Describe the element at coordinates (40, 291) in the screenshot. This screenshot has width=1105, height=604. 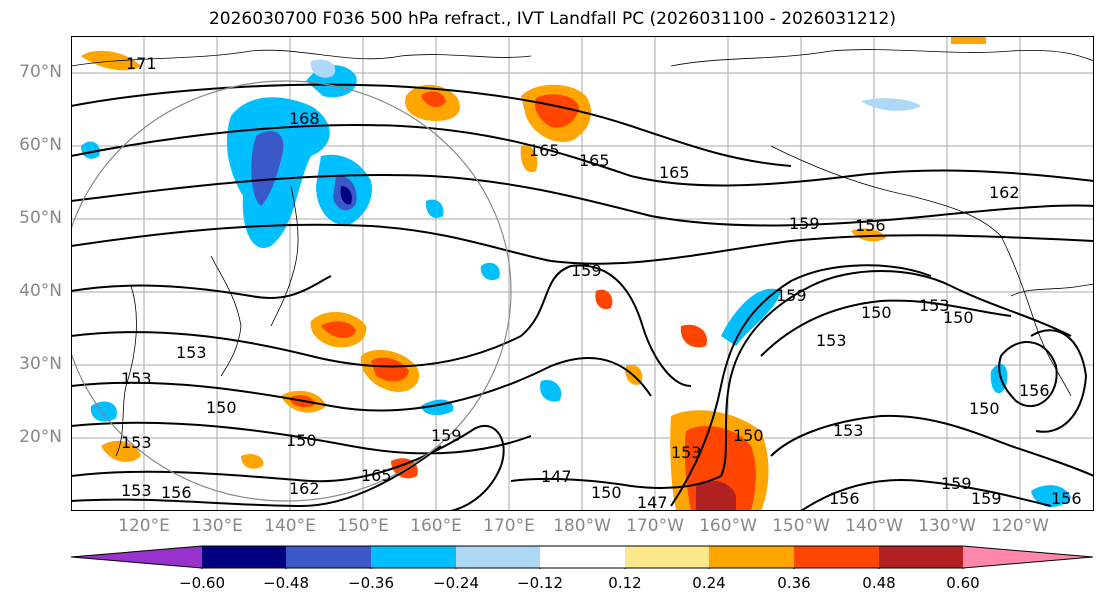
I see `lat-label: 40°N` at that location.